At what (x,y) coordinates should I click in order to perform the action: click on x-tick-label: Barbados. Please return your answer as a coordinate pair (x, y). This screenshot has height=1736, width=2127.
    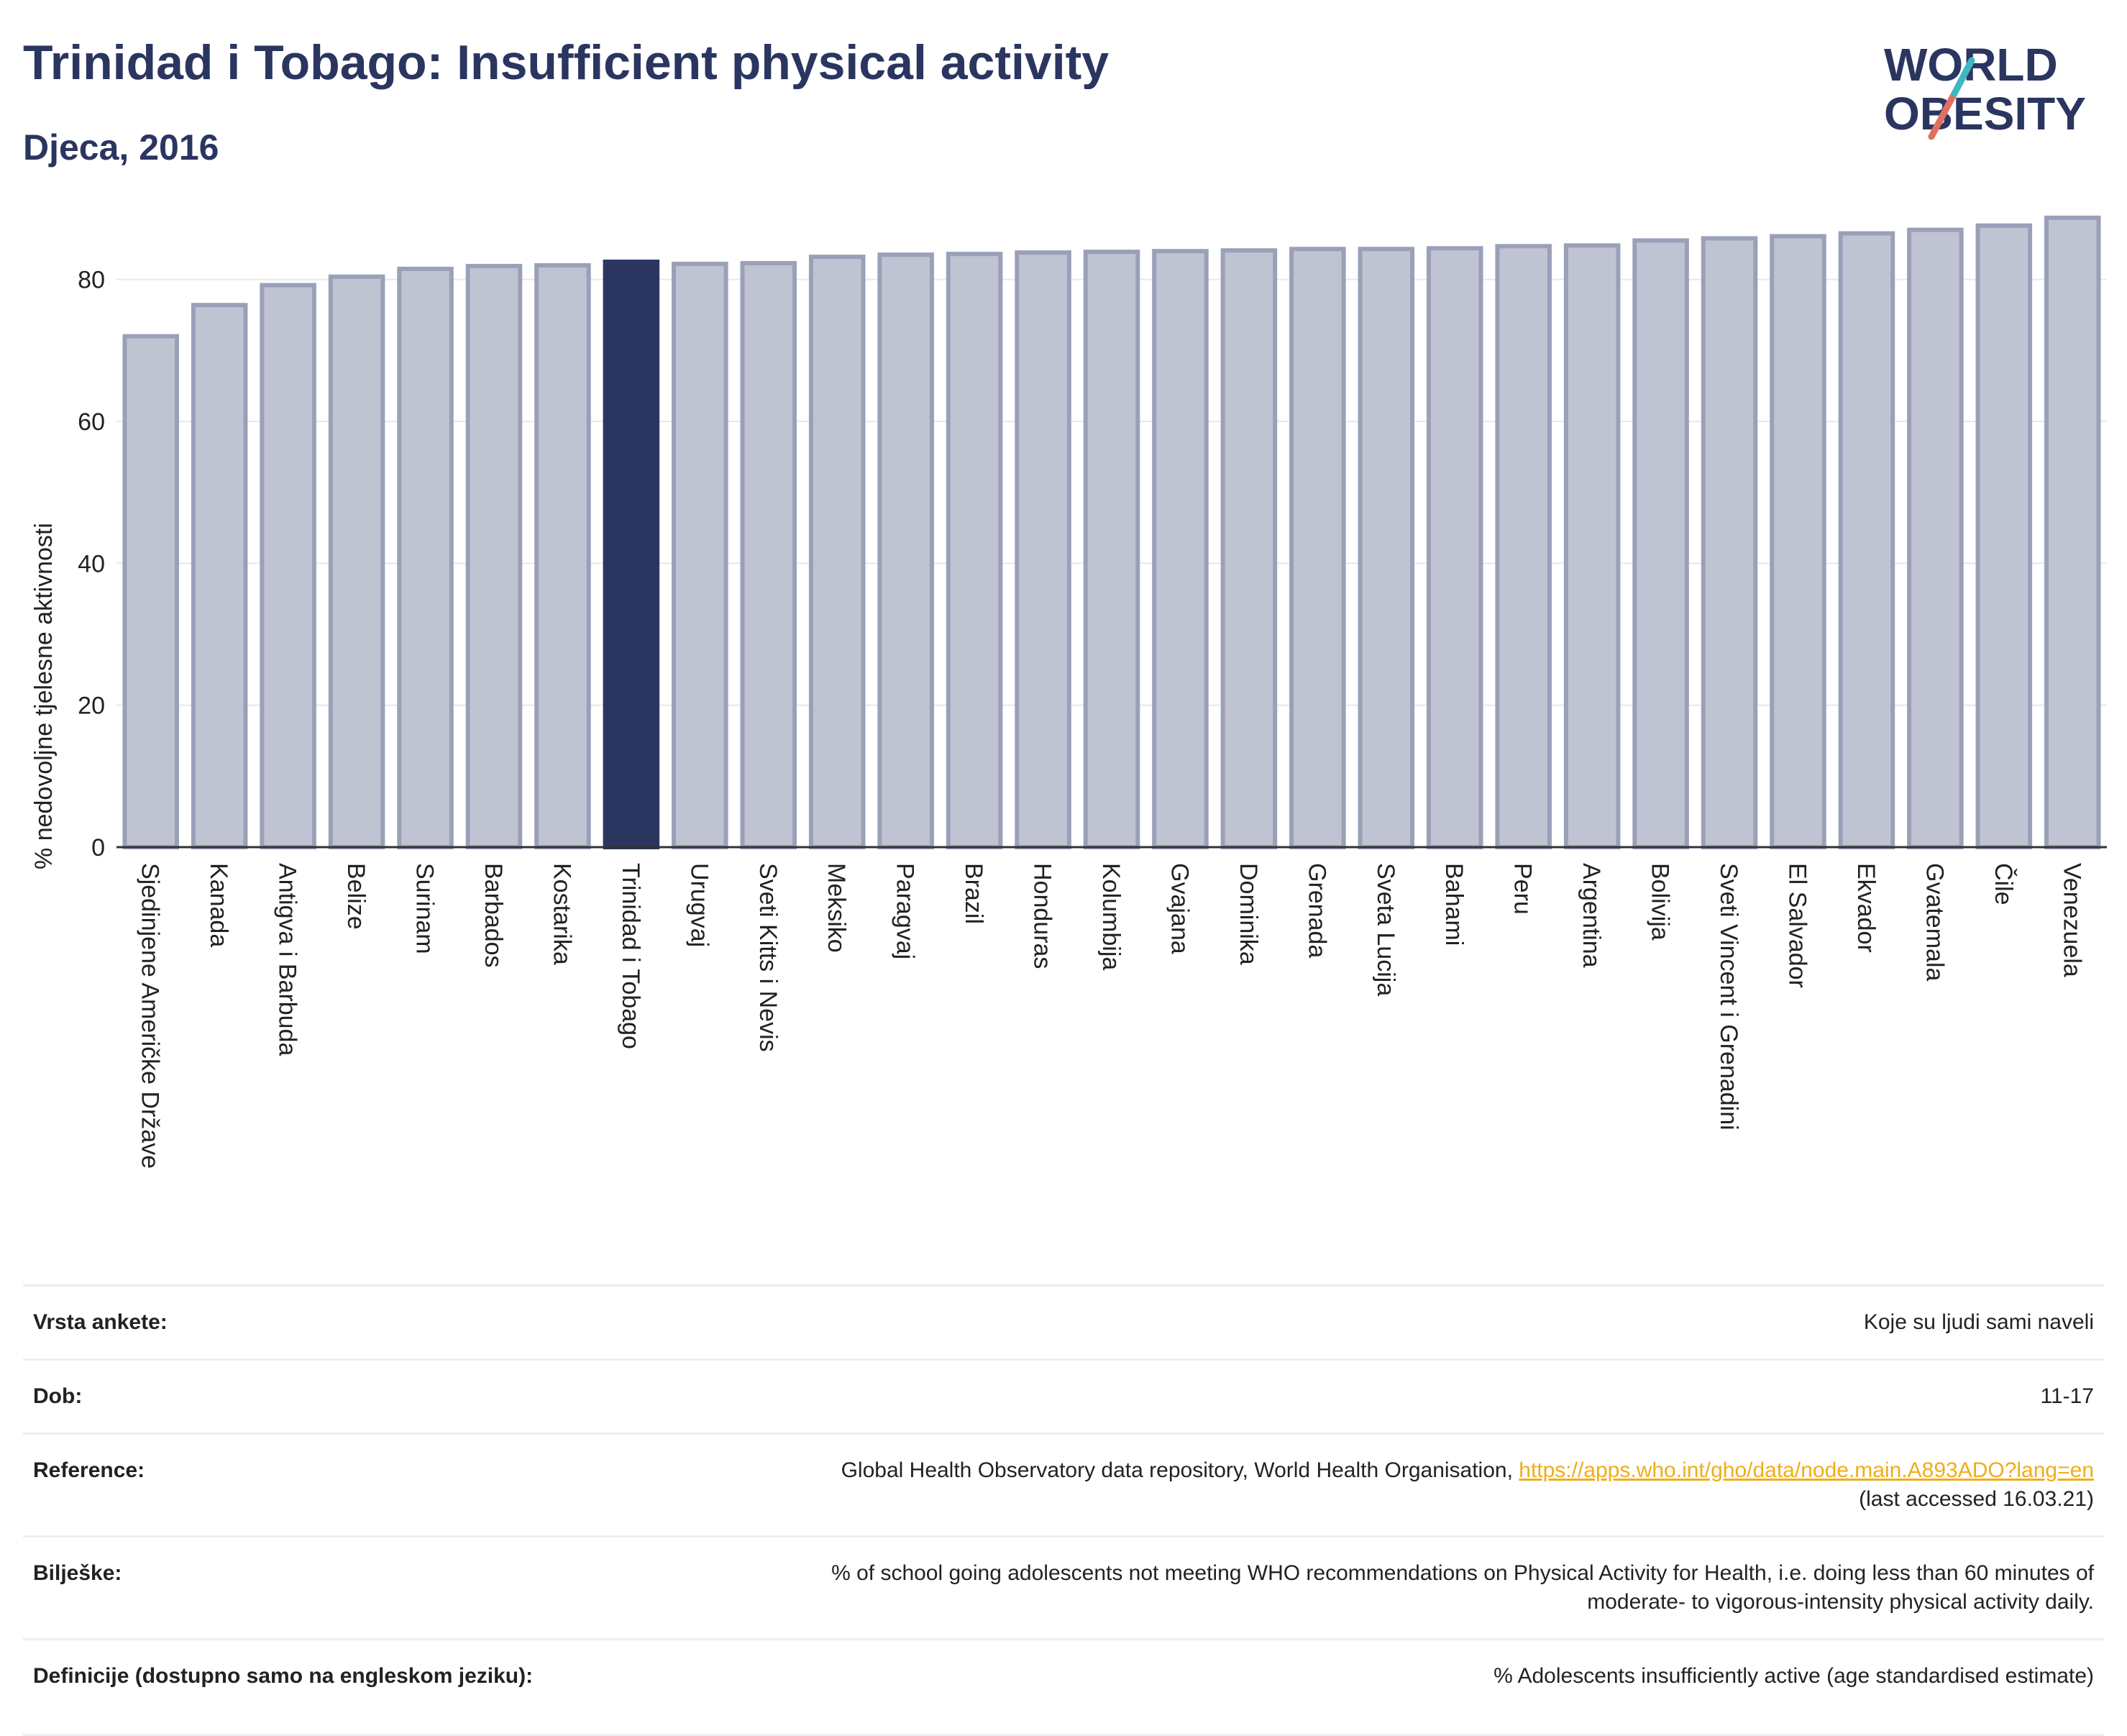
    Looking at the image, I should click on (494, 915).